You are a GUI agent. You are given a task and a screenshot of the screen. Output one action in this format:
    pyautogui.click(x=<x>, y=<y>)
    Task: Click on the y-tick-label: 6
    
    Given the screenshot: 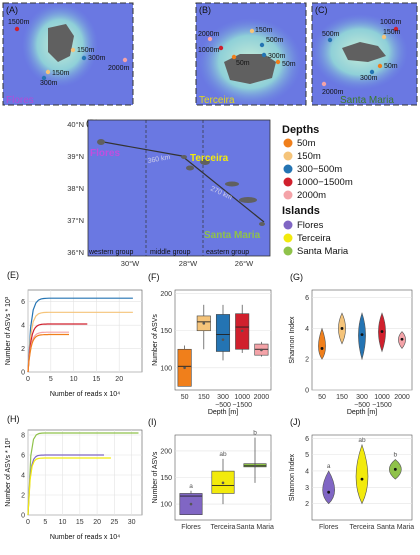 What is the action you would take?
    pyautogui.click(x=307, y=298)
    